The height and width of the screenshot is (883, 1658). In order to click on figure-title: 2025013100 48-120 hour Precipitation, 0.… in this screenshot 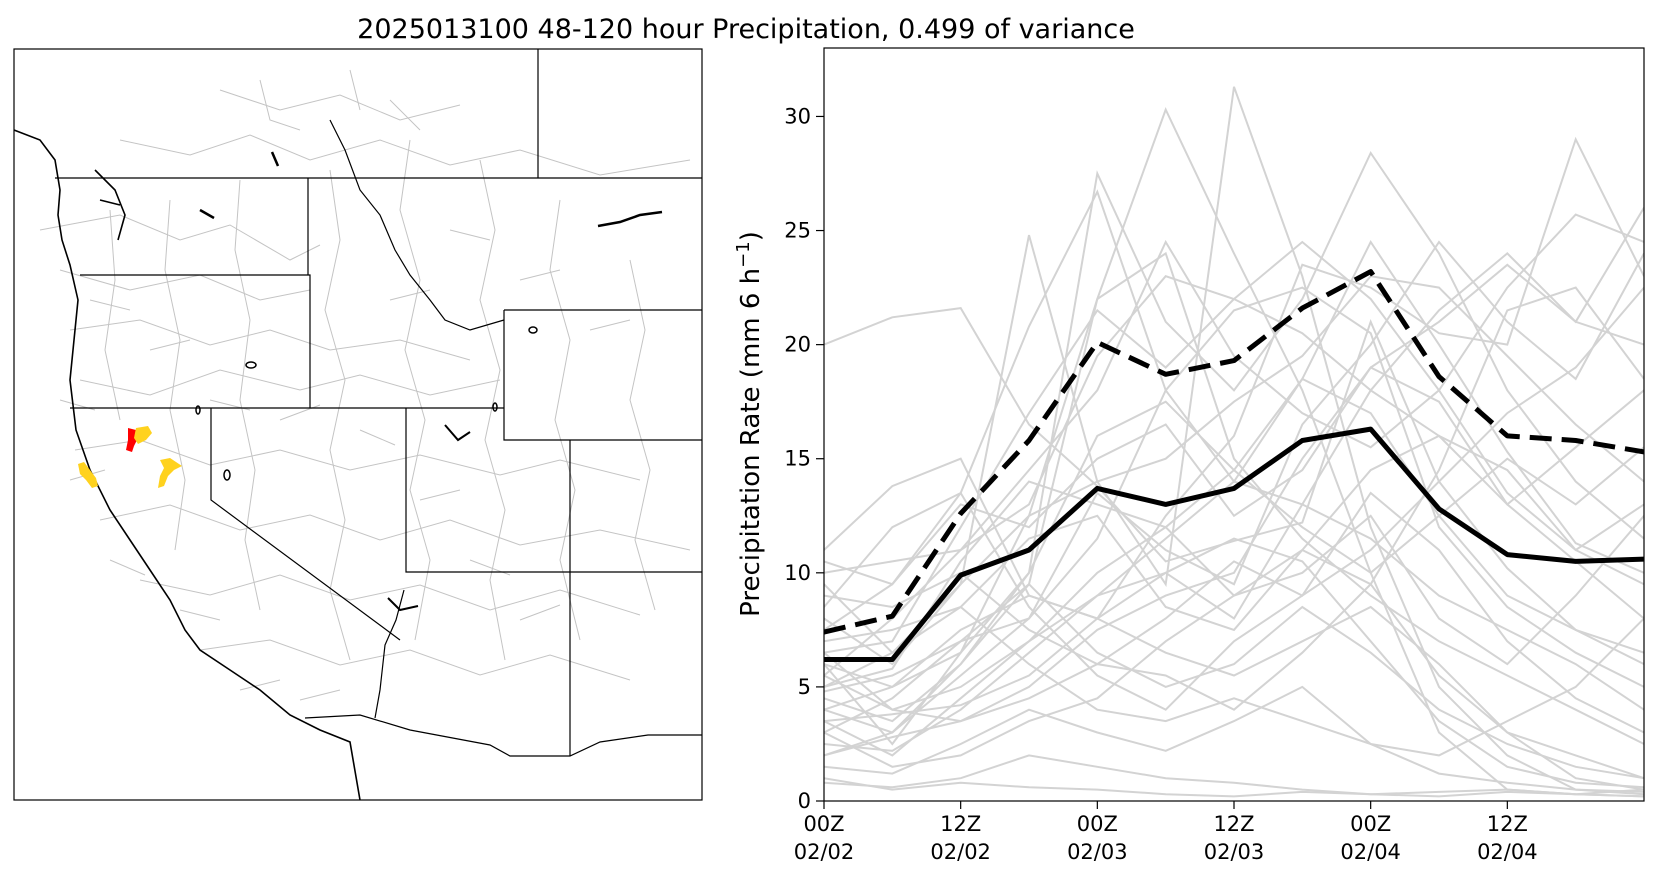, I will do `click(746, 29)`.